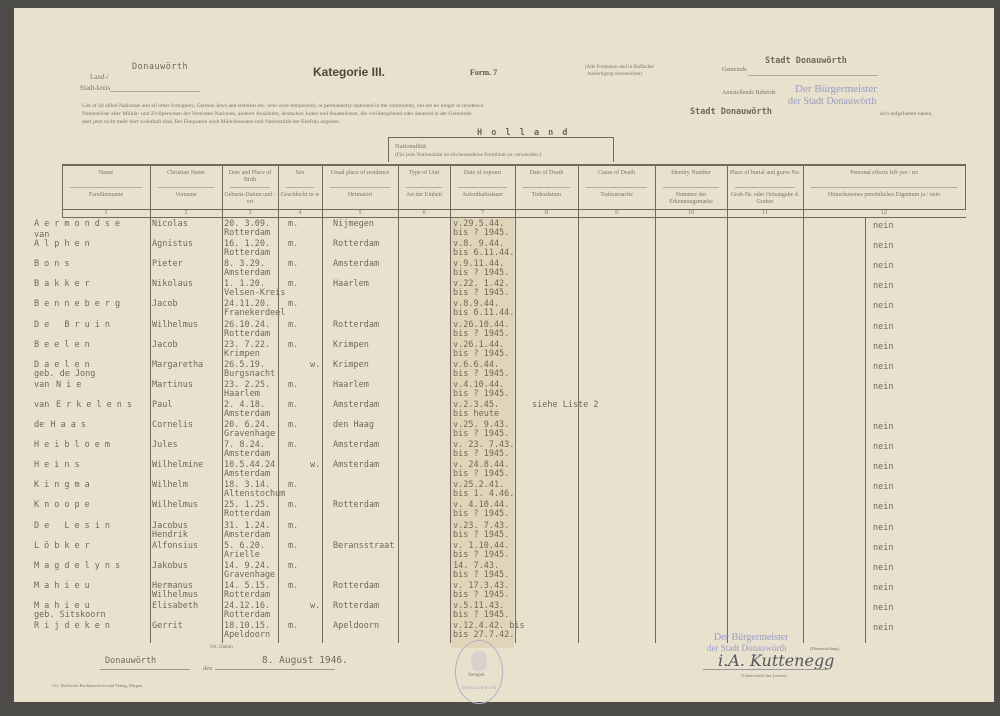 This screenshot has width=1000, height=716. Describe the element at coordinates (247, 505) in the screenshot. I see `birth-date: 25. 1.25.` at that location.